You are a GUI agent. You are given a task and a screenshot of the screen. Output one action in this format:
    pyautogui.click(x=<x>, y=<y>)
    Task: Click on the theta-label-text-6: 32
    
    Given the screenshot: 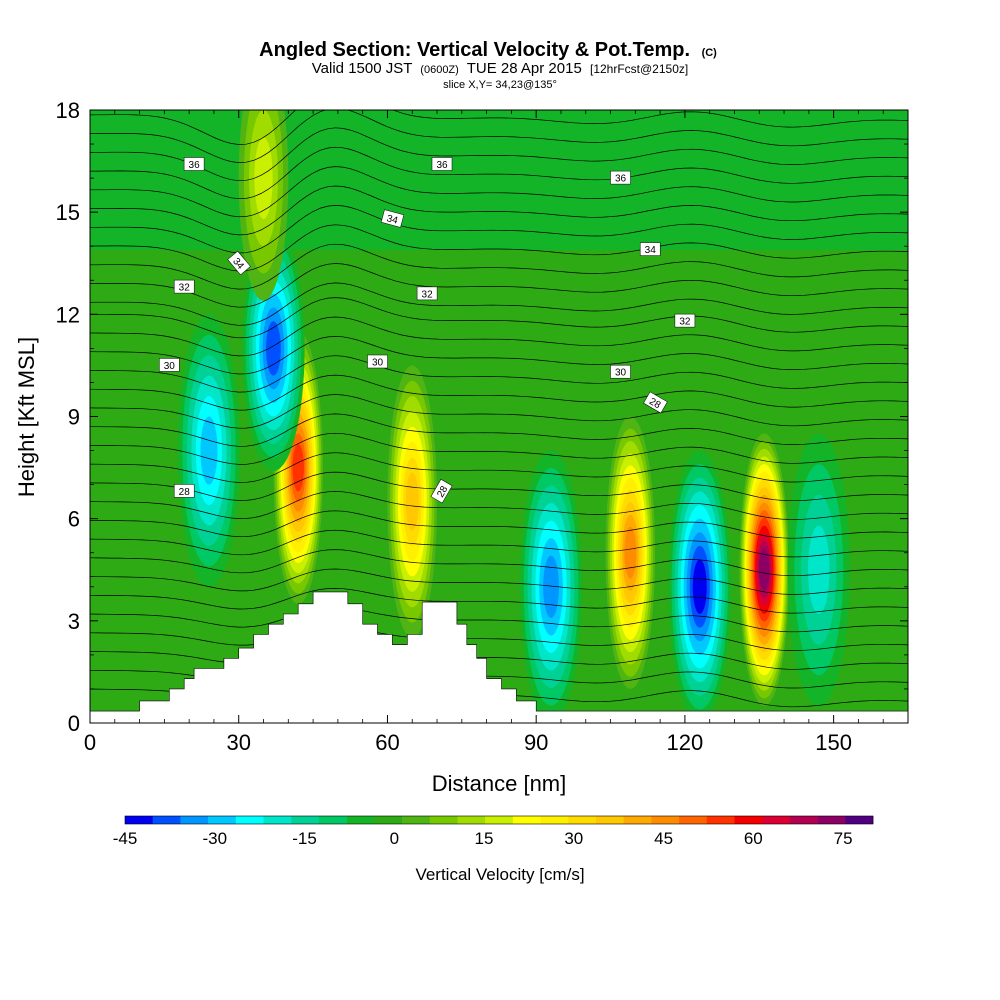 What is the action you would take?
    pyautogui.click(x=185, y=288)
    